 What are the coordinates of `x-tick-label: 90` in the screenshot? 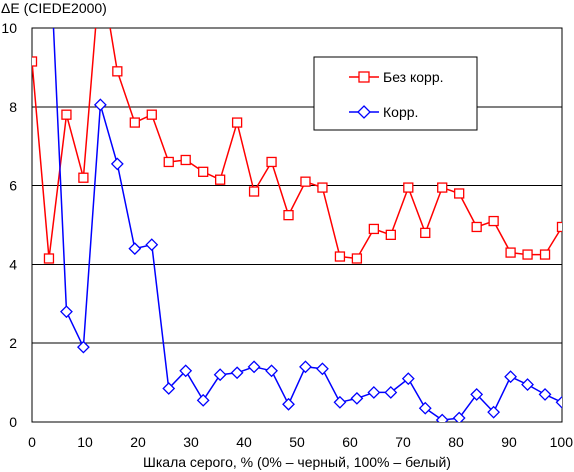 It's located at (509, 442).